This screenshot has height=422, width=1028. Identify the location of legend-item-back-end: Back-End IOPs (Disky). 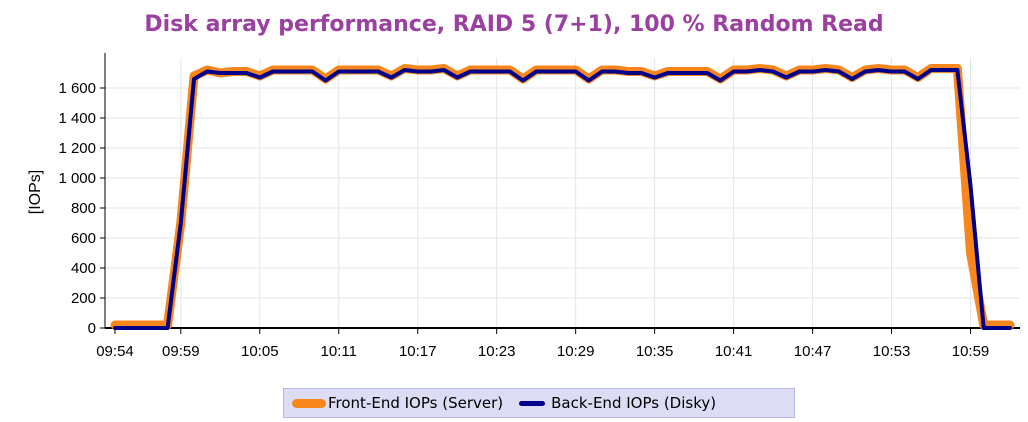
(617, 403).